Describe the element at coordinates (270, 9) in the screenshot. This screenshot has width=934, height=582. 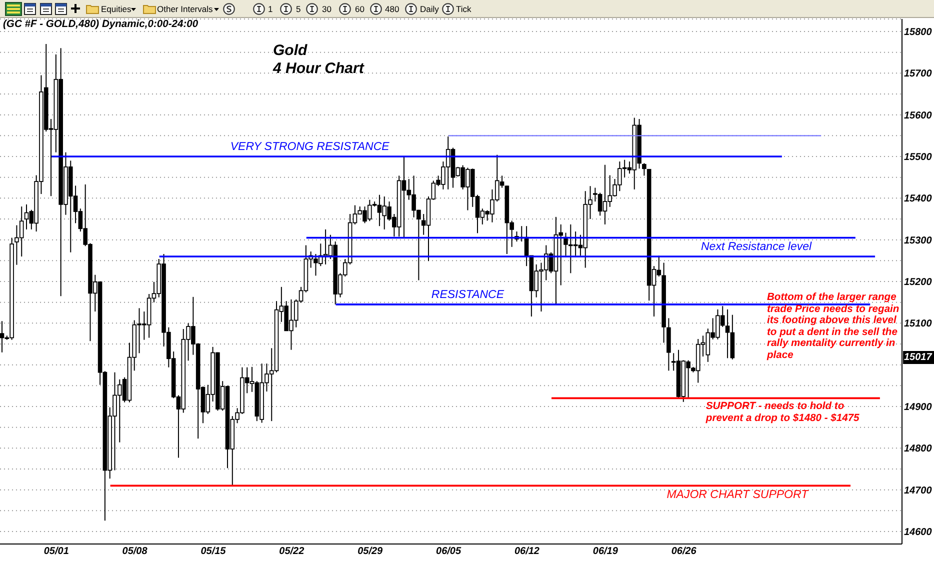
I see `text: 1` at that location.